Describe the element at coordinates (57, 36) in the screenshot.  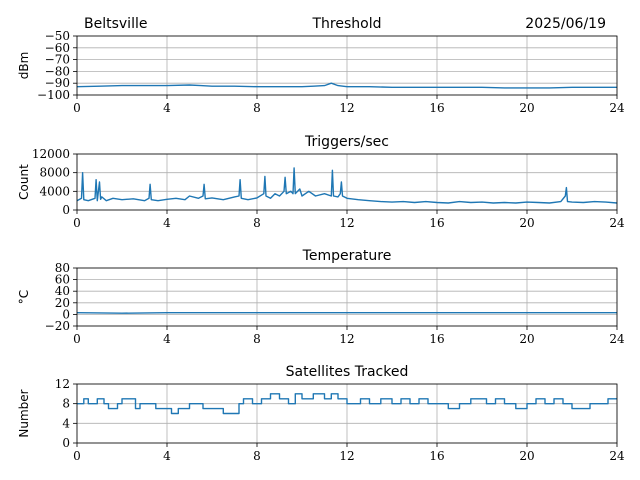
I see `y-tick-label: −50` at that location.